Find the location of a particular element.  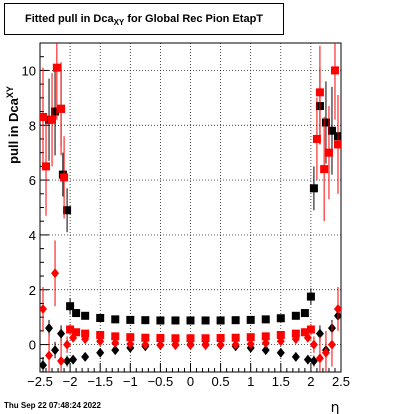

x-tick-label: 2.5 is located at coordinates (341, 381).